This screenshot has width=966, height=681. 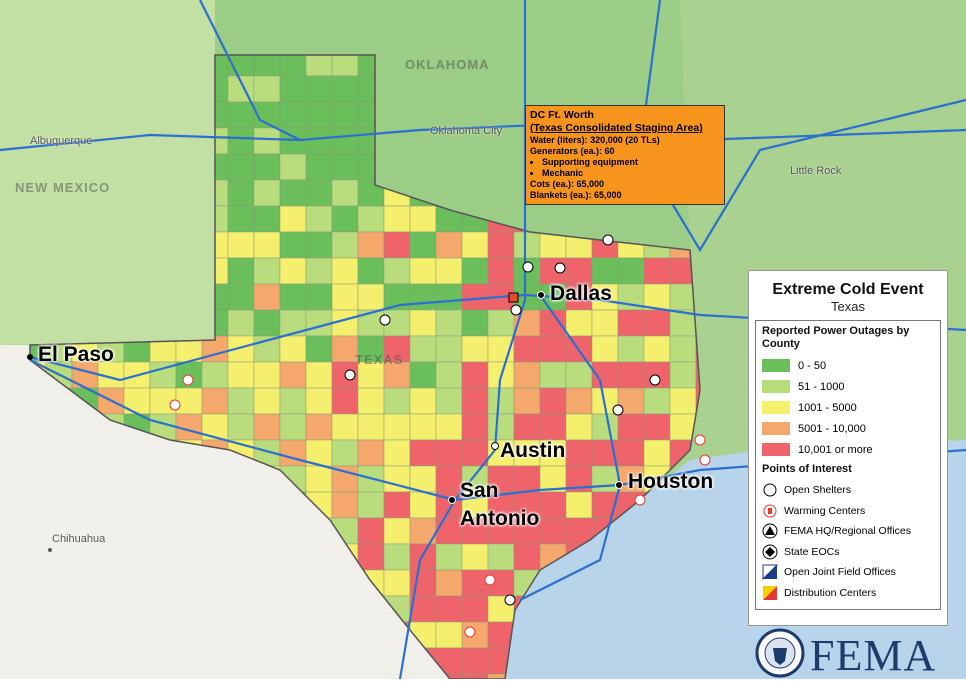 I want to click on callout-bullets: Supporting equipment Mechanic, so click(x=625, y=168).